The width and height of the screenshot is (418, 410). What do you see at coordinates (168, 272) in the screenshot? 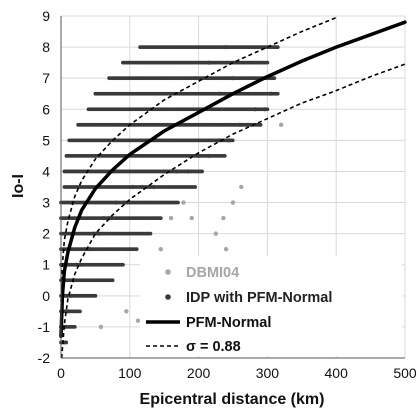
I see `legend-marker-dbmi04` at bounding box center [168, 272].